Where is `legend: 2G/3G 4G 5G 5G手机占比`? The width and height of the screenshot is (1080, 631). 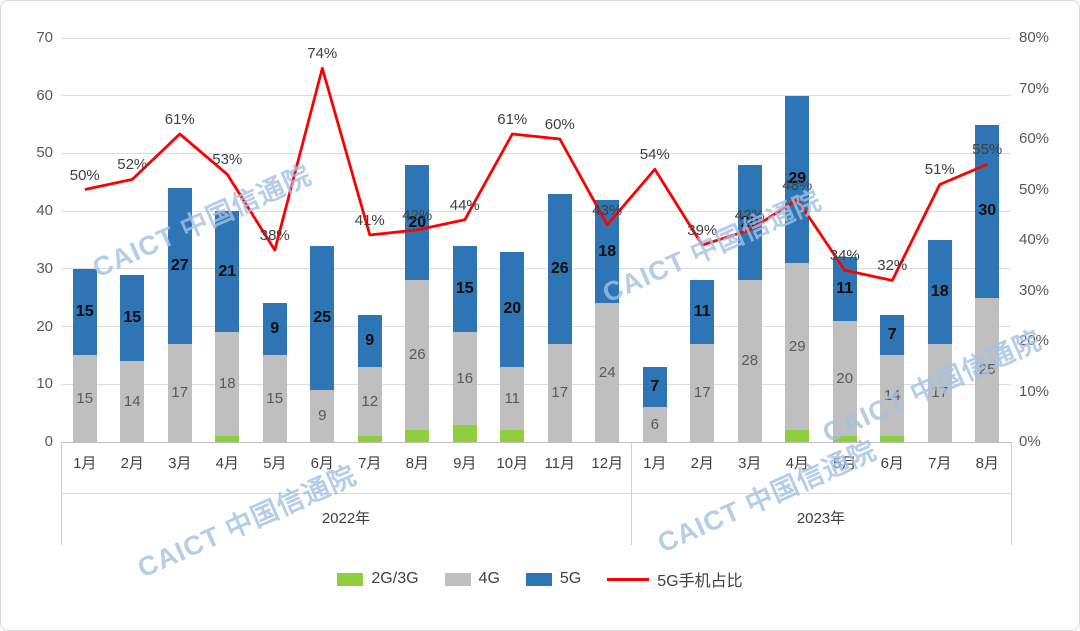
legend: 2G/3G 4G 5G 5G手机占比 is located at coordinates (540, 579).